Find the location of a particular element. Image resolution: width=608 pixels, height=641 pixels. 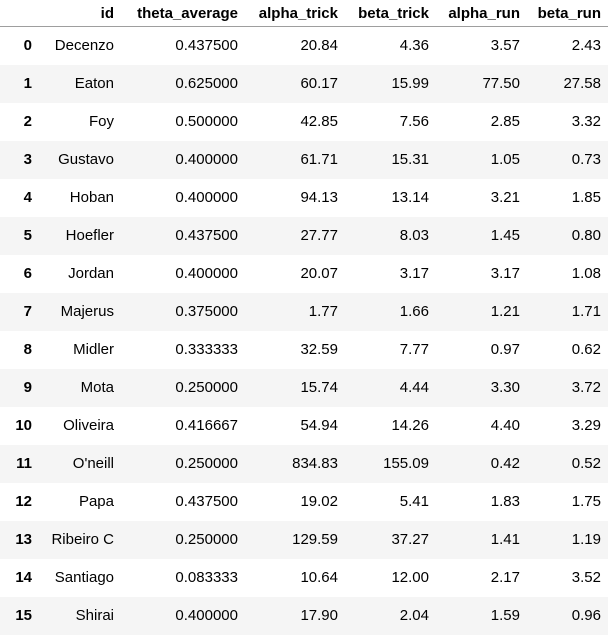

cell-beta-run: 1.85 is located at coordinates (586, 197).